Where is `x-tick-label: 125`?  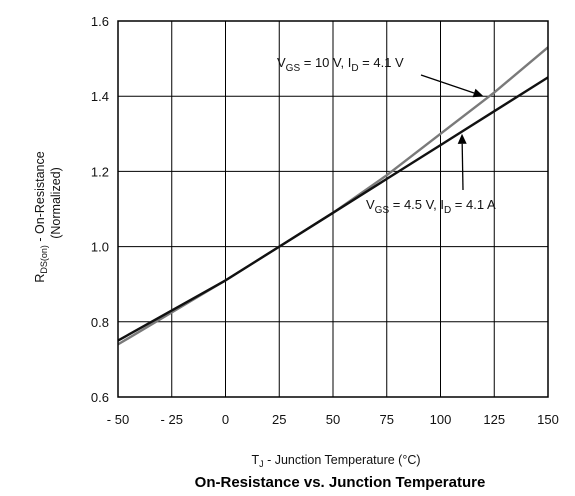 x-tick-label: 125 is located at coordinates (494, 419).